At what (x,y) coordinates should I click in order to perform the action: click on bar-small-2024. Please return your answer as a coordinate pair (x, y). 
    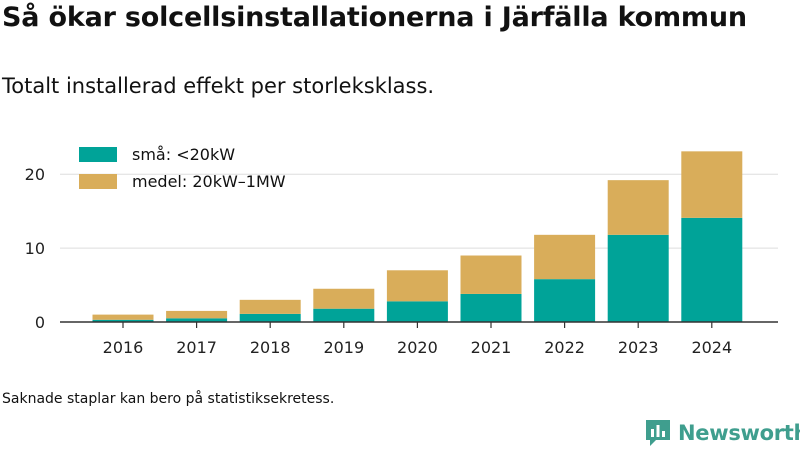
    Looking at the image, I should click on (712, 269).